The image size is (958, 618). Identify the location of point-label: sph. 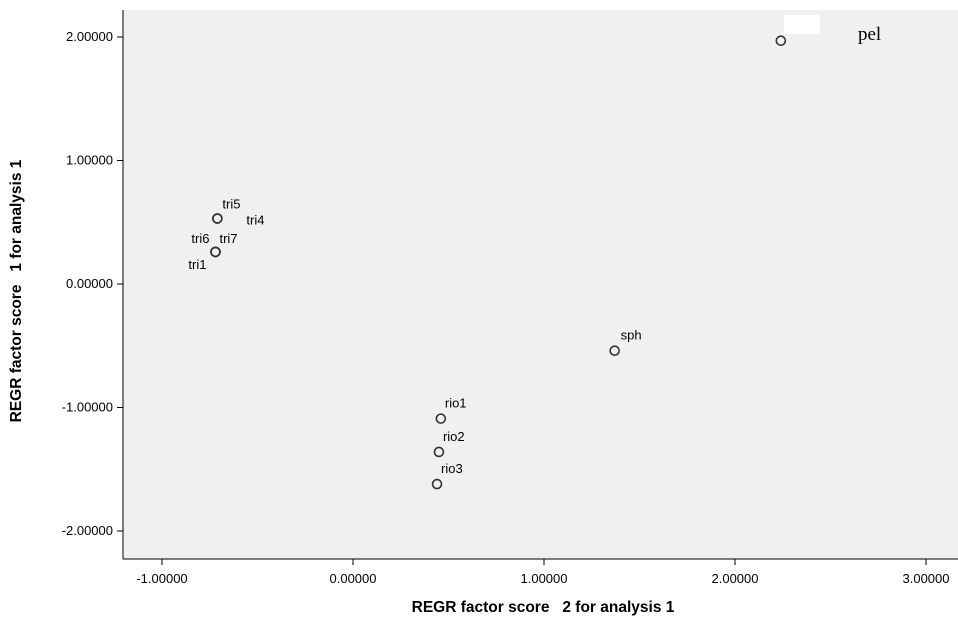
(631, 335).